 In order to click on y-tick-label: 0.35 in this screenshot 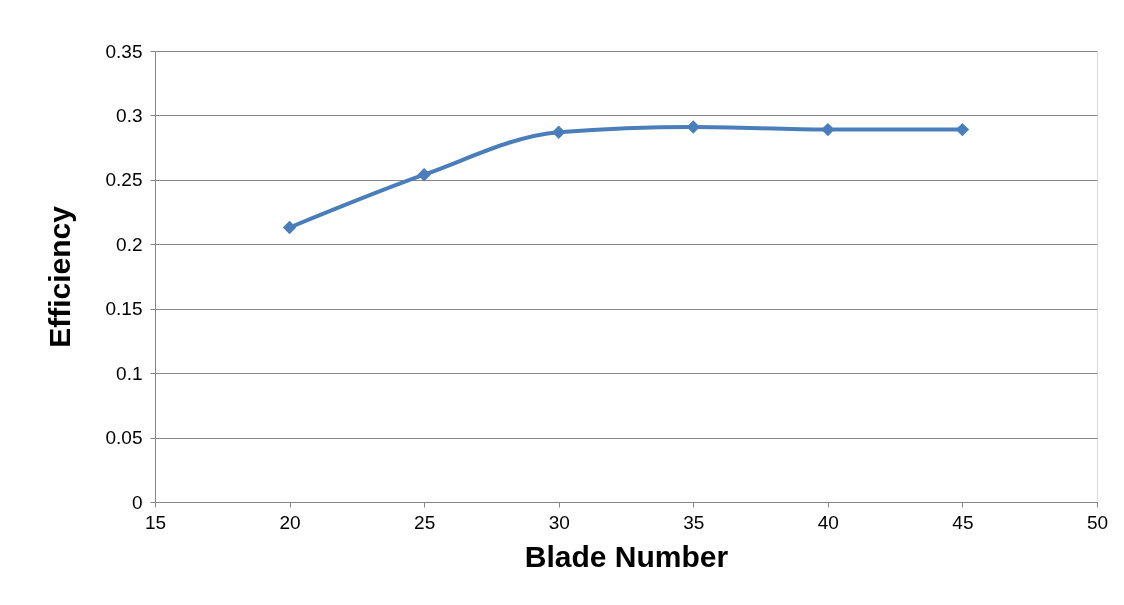, I will do `click(124, 51)`.